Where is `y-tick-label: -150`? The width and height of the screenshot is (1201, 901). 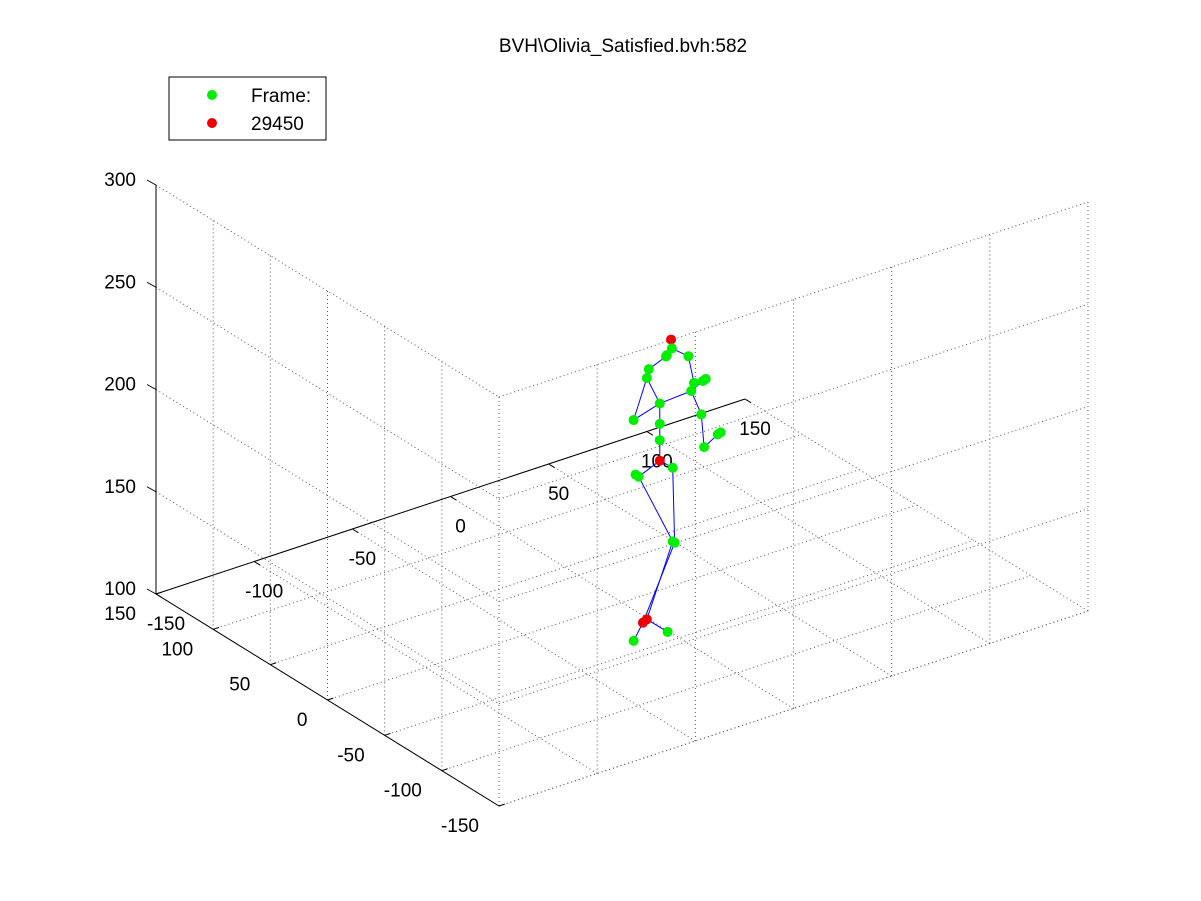 y-tick-label: -150 is located at coordinates (460, 826).